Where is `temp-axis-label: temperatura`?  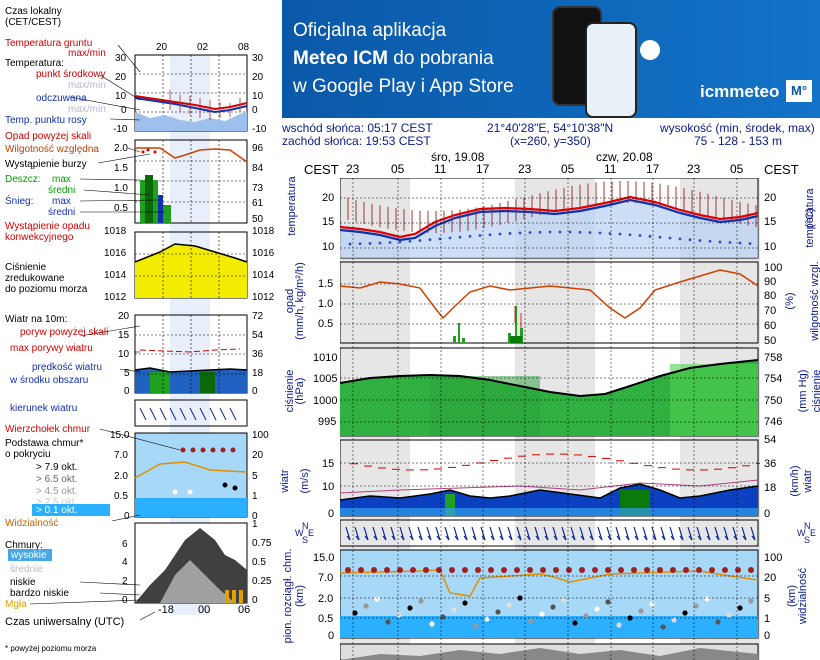 temp-axis-label: temperatura is located at coordinates (292, 206).